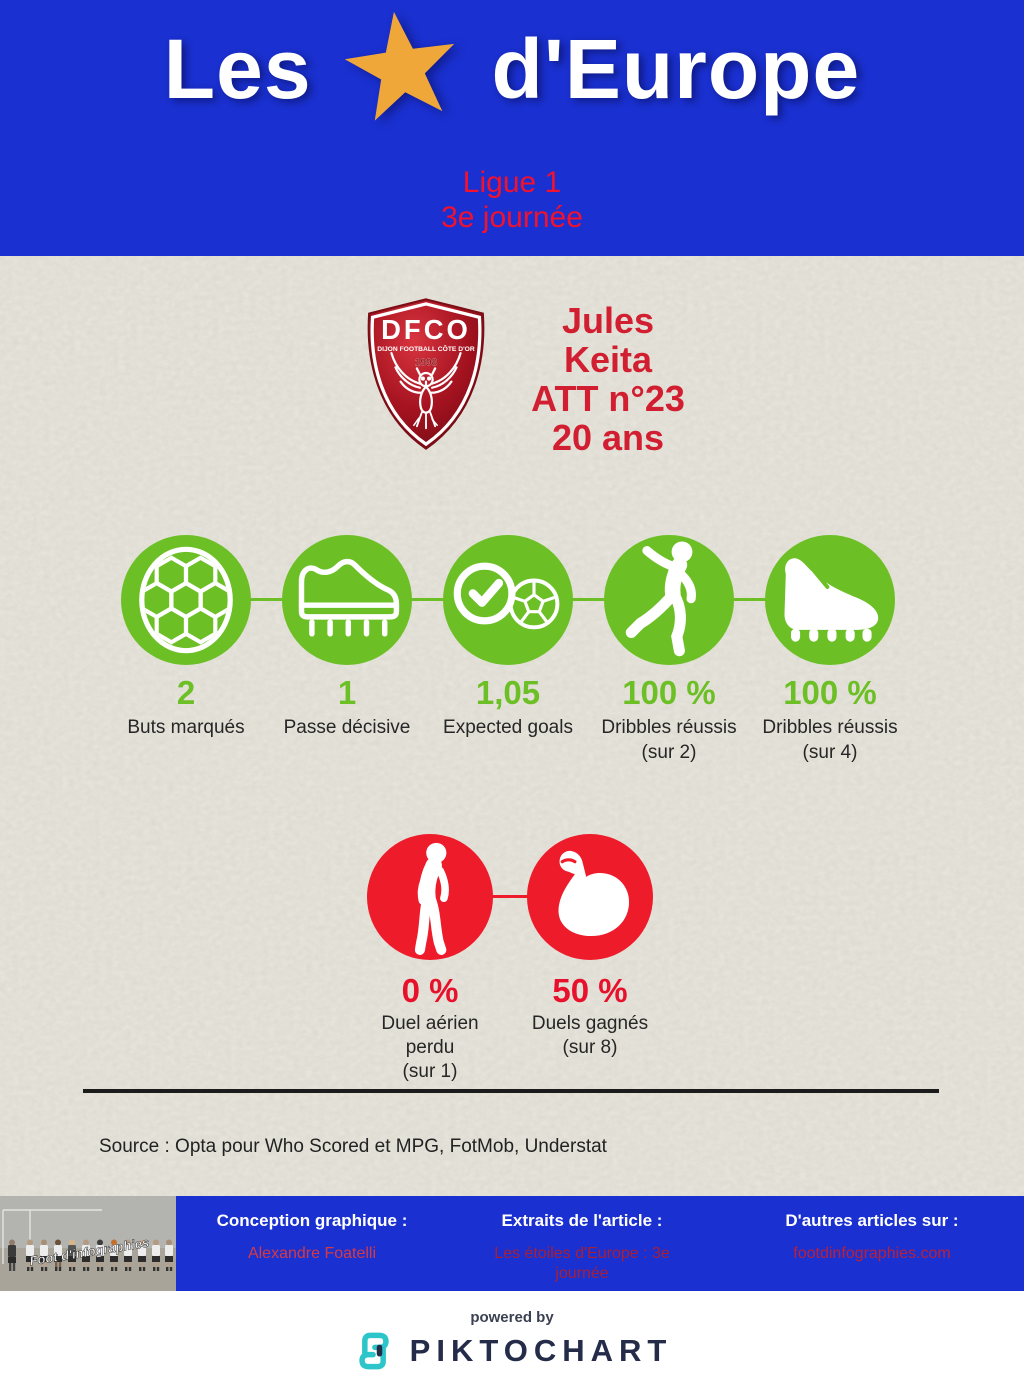 The width and height of the screenshot is (1024, 1391). What do you see at coordinates (676, 68) in the screenshot?
I see `title-suffix: d'Europe` at bounding box center [676, 68].